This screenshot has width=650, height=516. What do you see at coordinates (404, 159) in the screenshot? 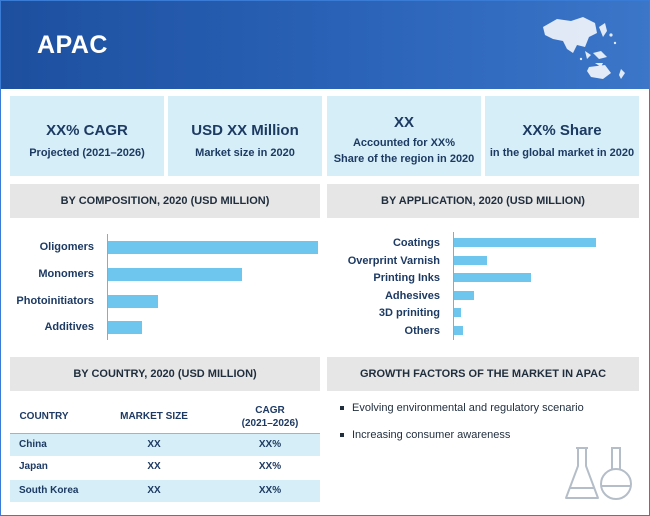
I see `kpi-regional-share-caption-2: Share of the region in 2020` at bounding box center [404, 159].